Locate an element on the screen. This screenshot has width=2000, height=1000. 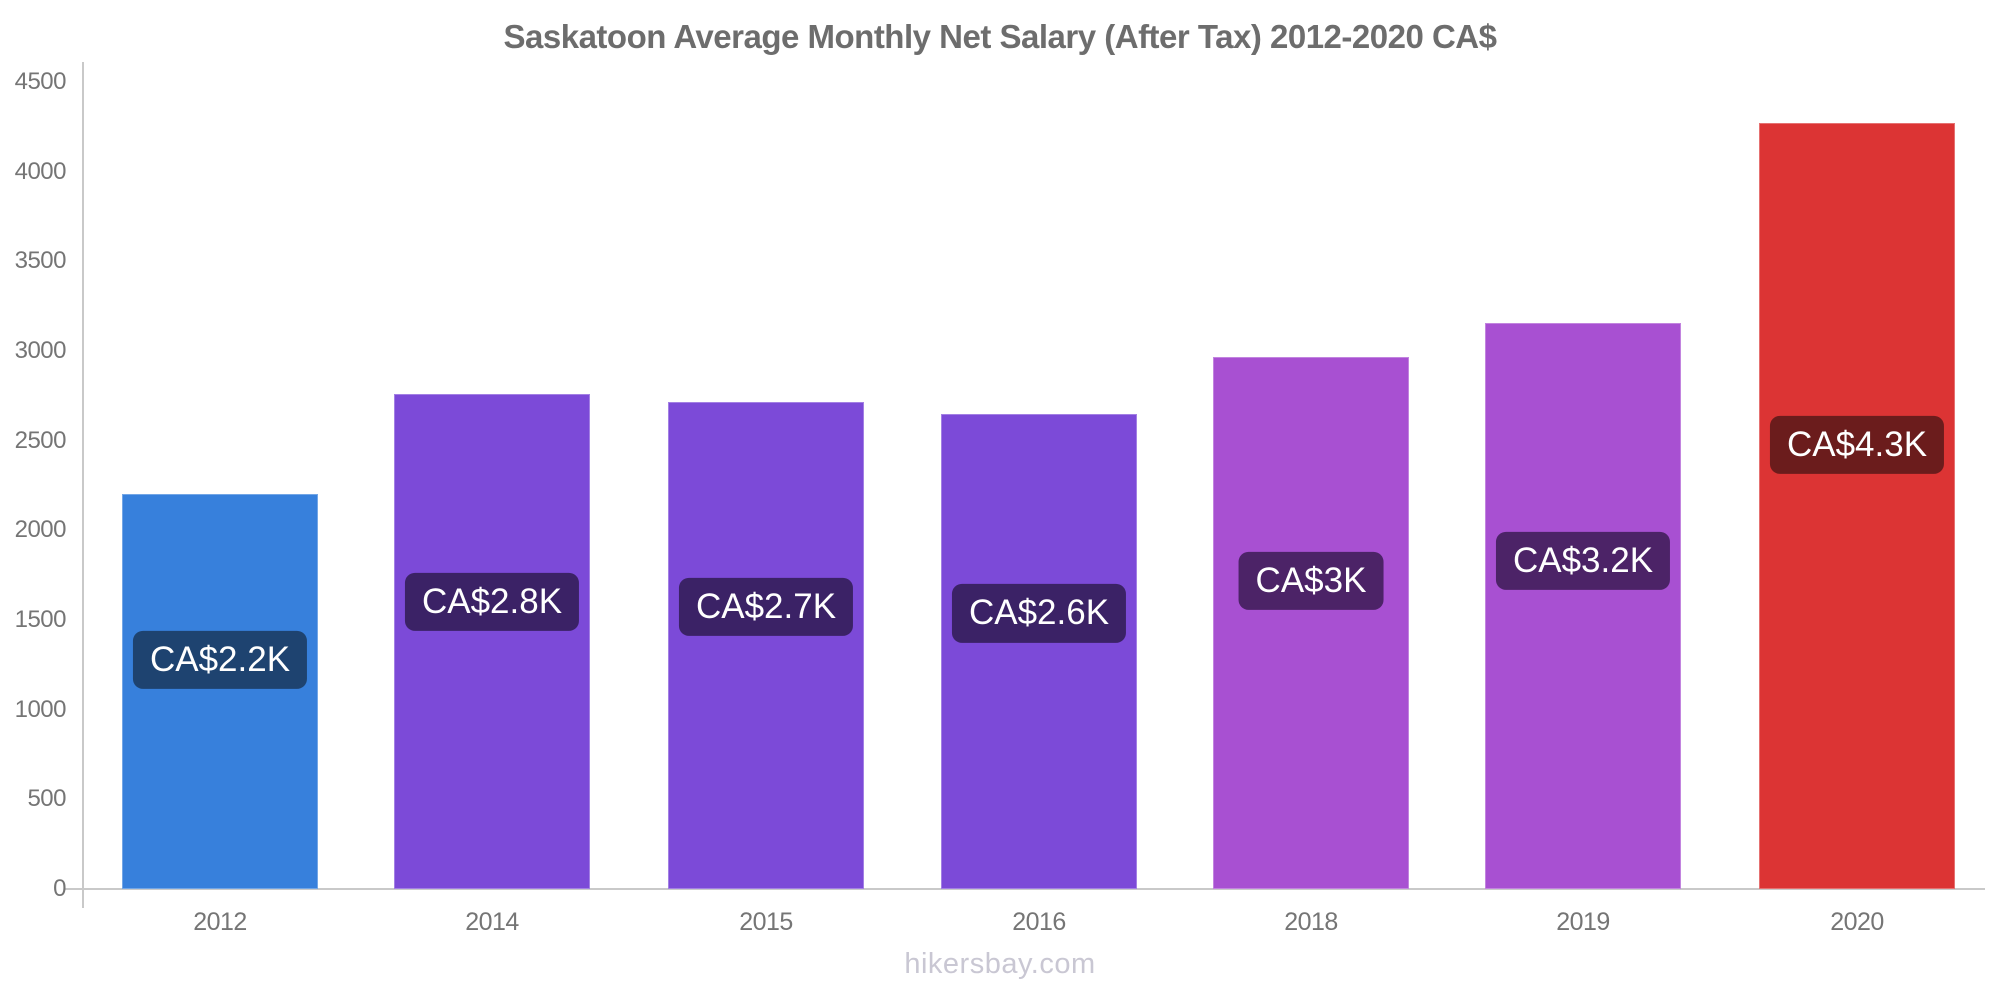
y-tick-label: 2000 is located at coordinates (40, 530).